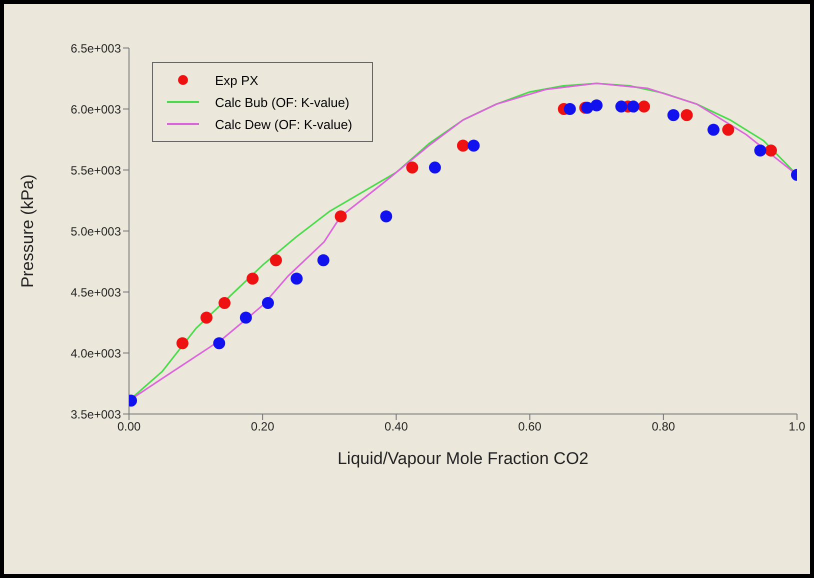  I want to click on y-axis-title: Pressure (kPa), so click(28, 231).